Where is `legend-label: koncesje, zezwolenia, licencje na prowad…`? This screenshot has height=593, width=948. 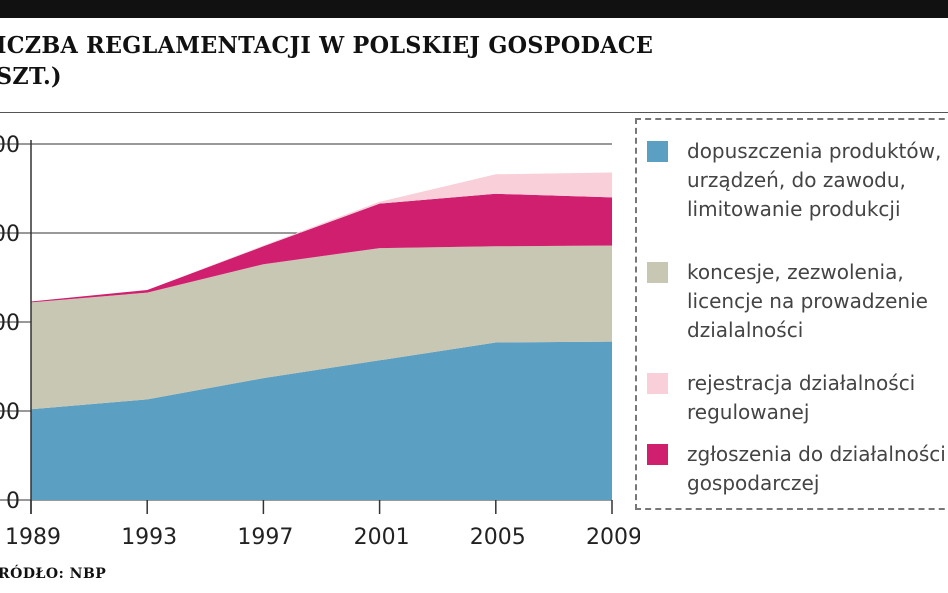
legend-label: koncesje, zezwolenia, licencje na prowad… is located at coordinates (807, 301).